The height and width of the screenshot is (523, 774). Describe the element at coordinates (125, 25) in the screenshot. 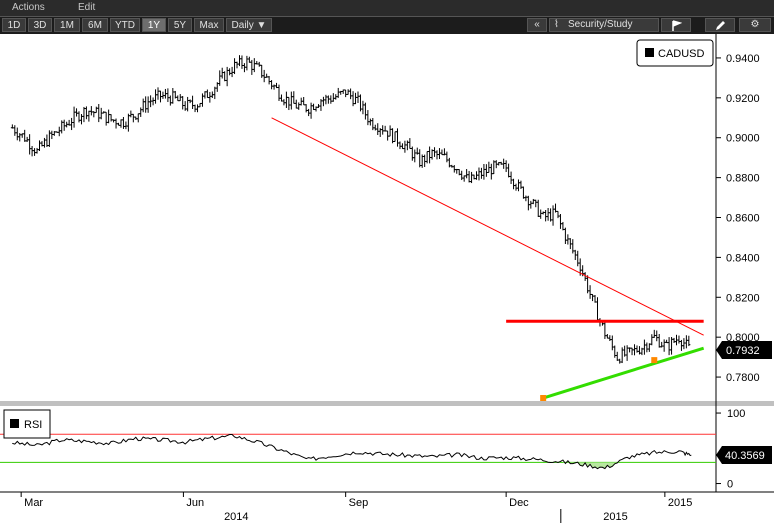

I see `range-ytd-button: YTD` at that location.